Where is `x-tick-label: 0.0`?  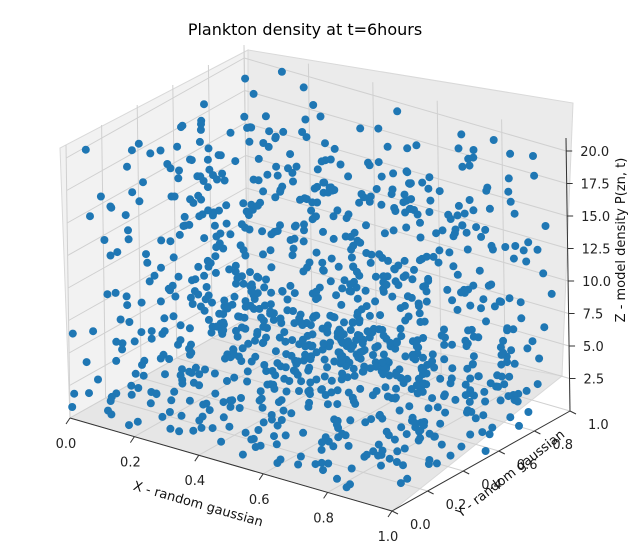 x-tick-label: 0.0 is located at coordinates (66, 444).